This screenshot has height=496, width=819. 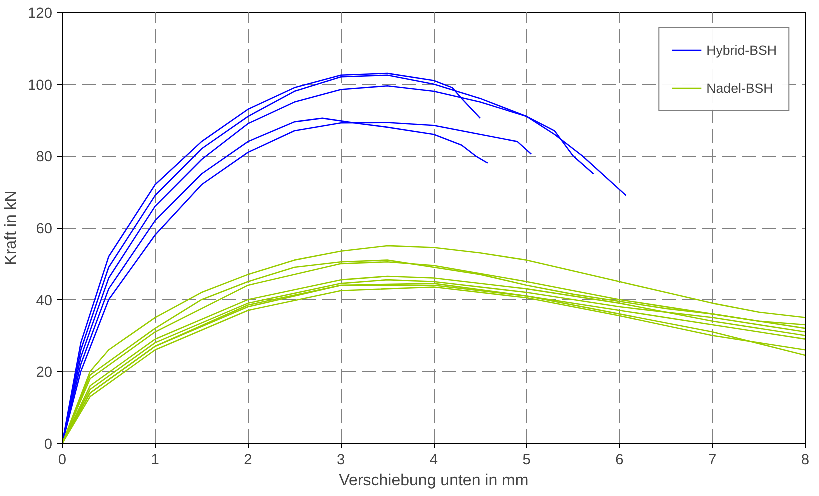 I want to click on x-tick-label: 4, so click(x=434, y=460).